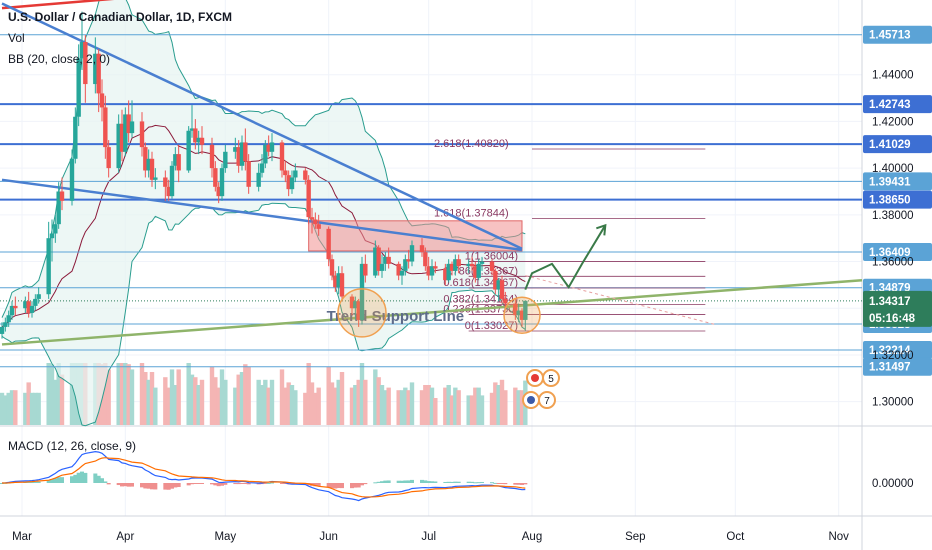 The width and height of the screenshot is (932, 550). Describe the element at coordinates (620, 300) in the screenshot. I see `projection-dashed` at that location.